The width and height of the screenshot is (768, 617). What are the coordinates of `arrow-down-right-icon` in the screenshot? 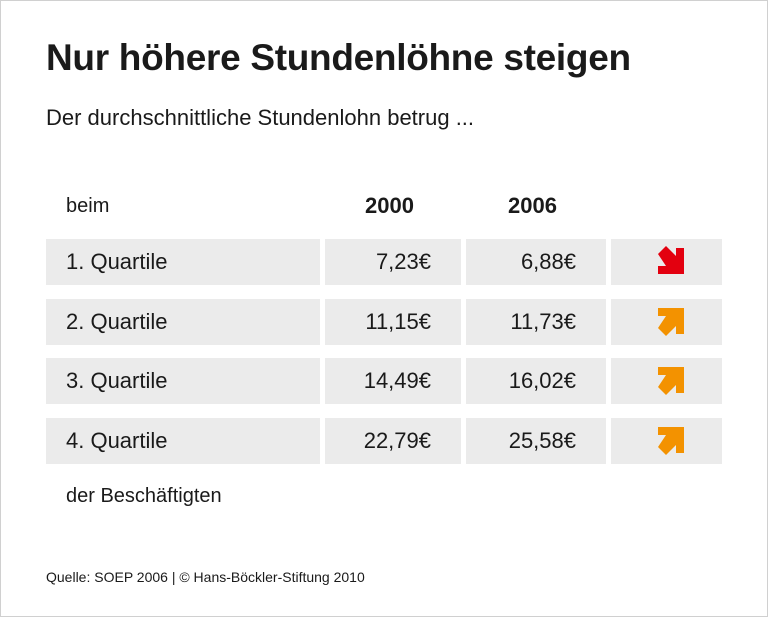 It's located at (671, 260).